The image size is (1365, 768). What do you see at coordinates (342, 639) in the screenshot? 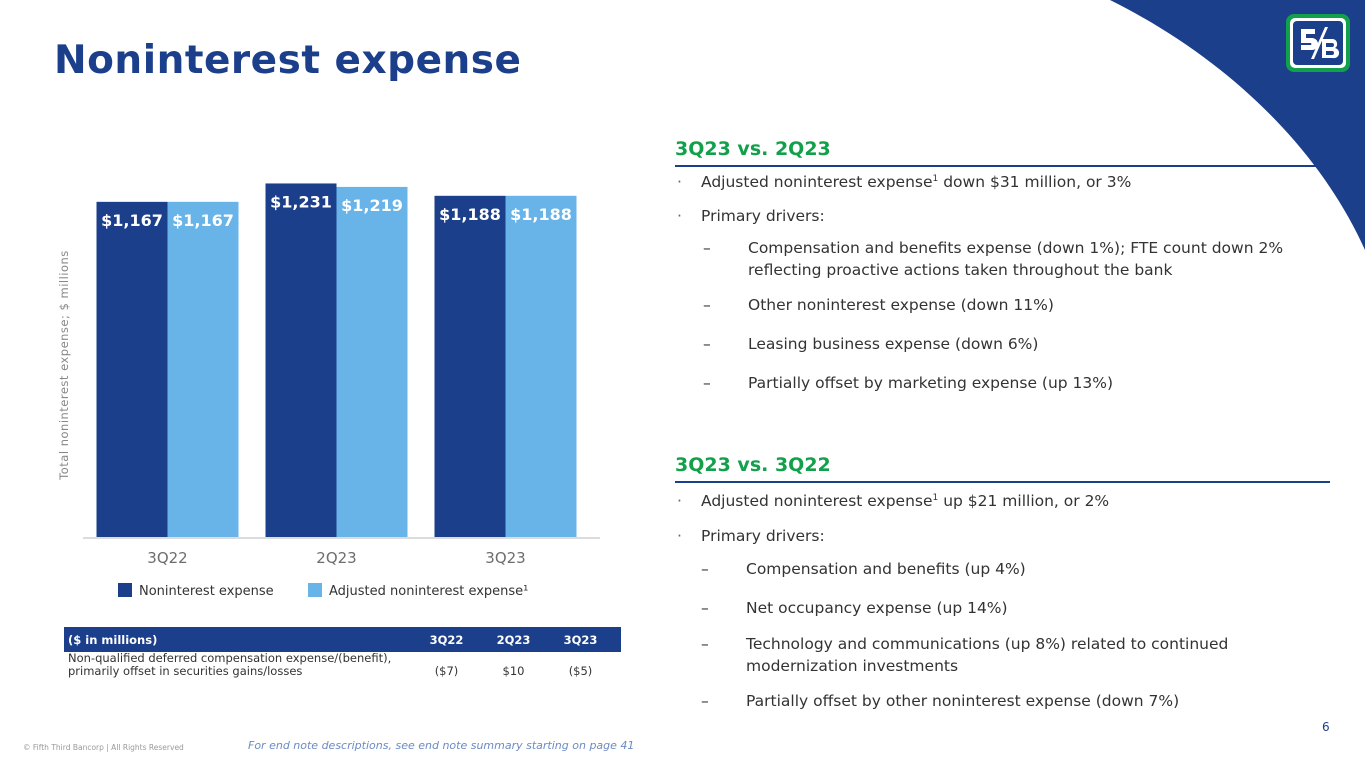
I see `table-header: ($ in millions) 3Q22 2Q23 3Q23` at bounding box center [342, 639].